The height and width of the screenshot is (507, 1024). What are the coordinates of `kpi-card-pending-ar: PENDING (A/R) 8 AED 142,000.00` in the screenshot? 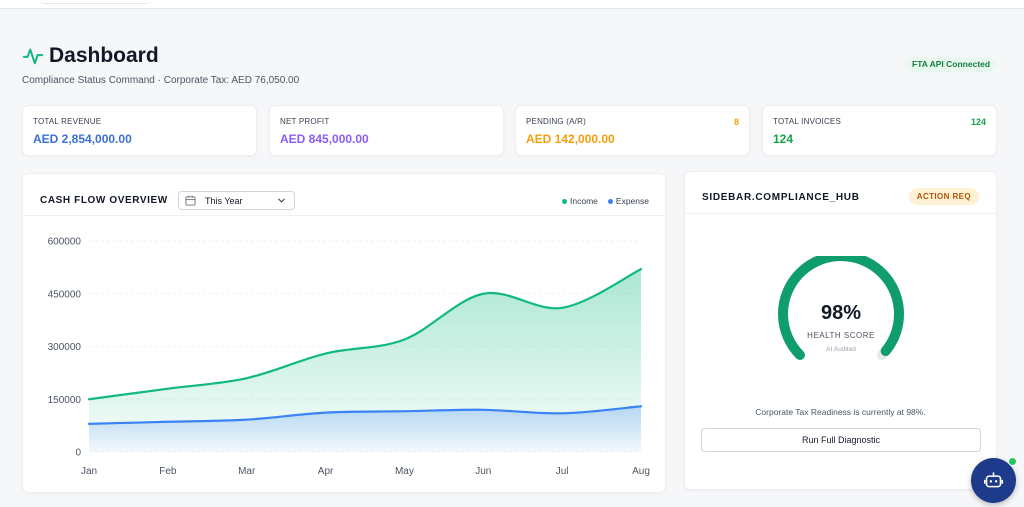 It's located at (632, 130).